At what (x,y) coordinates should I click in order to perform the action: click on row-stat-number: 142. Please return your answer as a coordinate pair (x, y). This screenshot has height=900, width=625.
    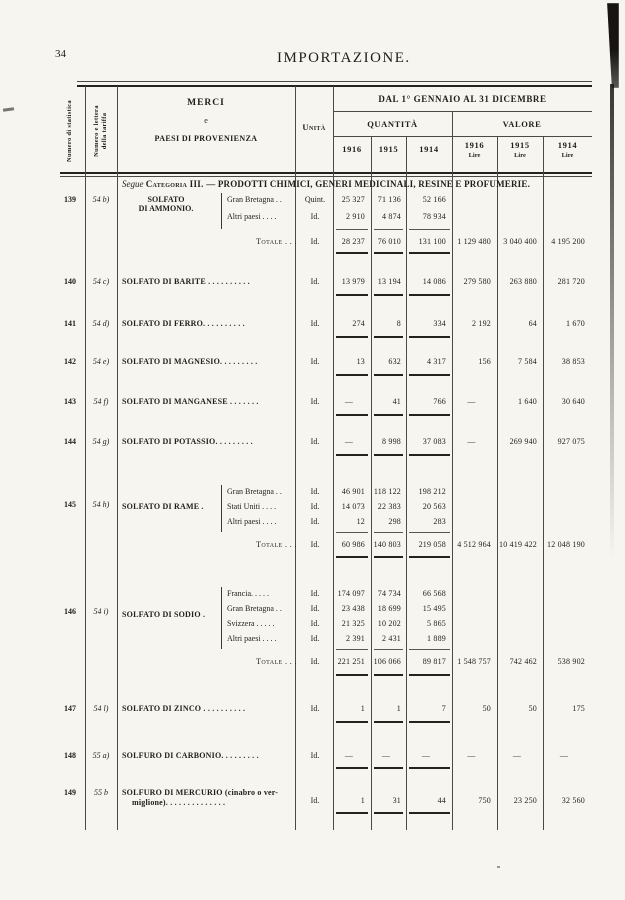
    Looking at the image, I should click on (70, 361).